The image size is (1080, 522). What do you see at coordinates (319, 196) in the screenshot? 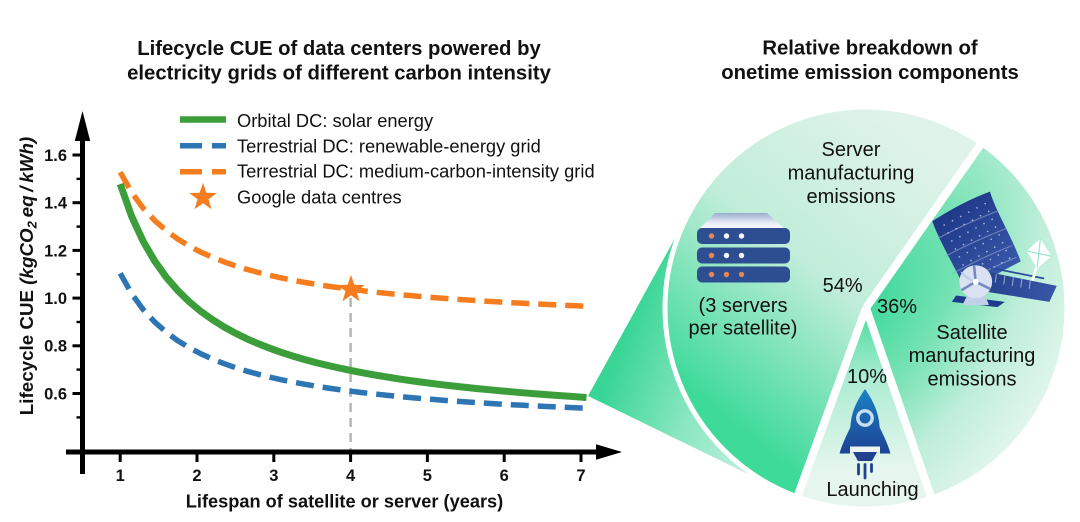
I see `svg-text: Google data centres` at bounding box center [319, 196].